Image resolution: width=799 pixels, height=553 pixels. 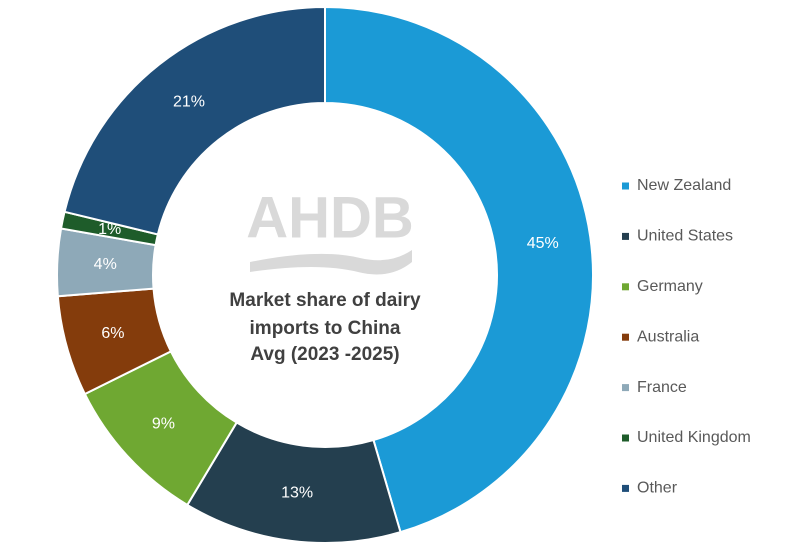 What do you see at coordinates (662, 387) in the screenshot?
I see `legend-label: France` at bounding box center [662, 387].